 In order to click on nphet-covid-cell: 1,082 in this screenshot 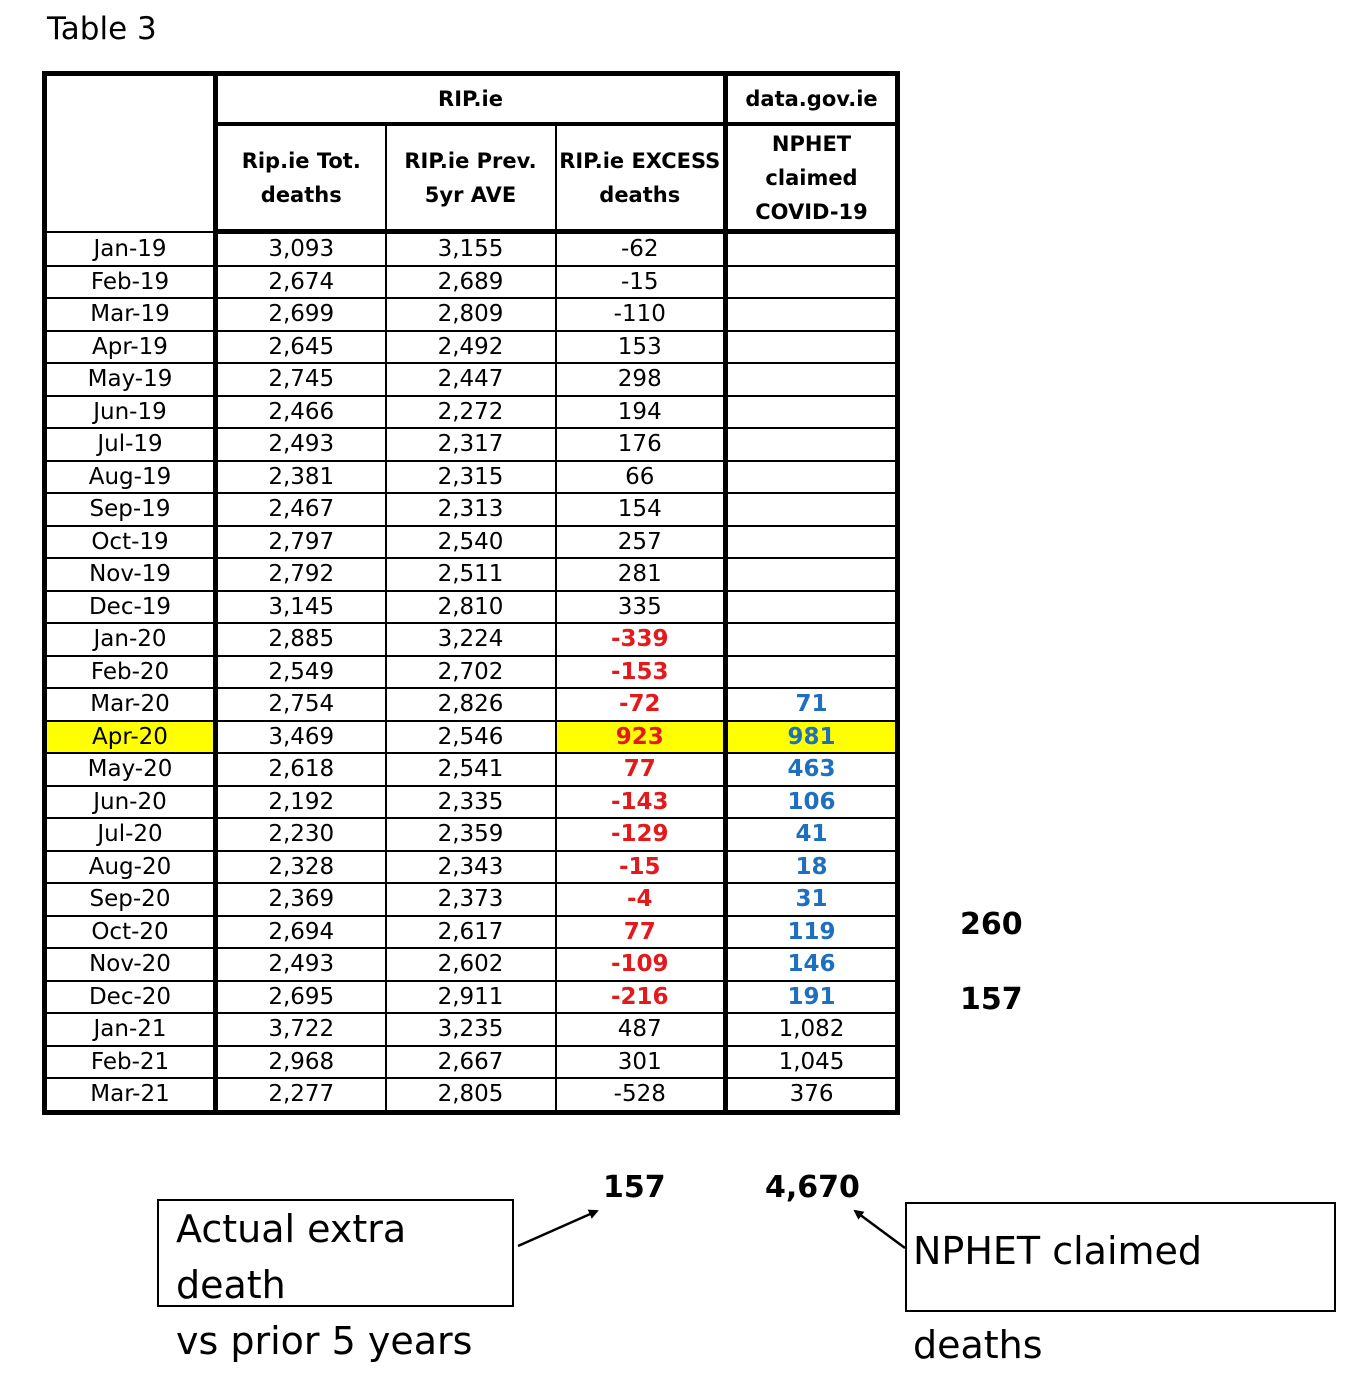, I will do `click(812, 1029)`.